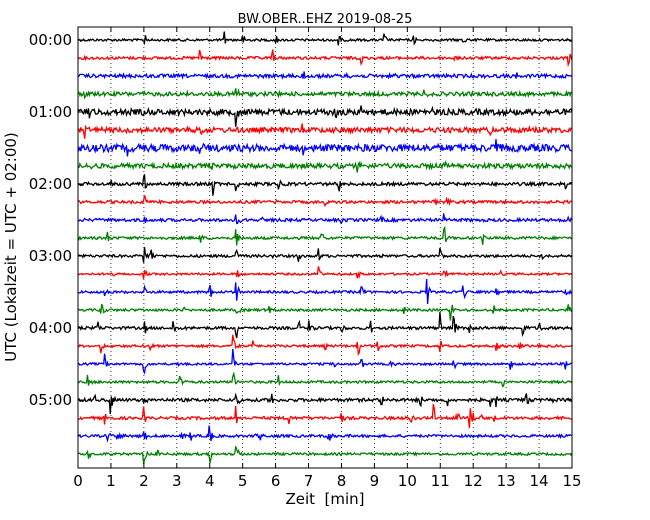 The width and height of the screenshot is (650, 520). I want to click on y-tick-label-4: 04:00, so click(50, 328).